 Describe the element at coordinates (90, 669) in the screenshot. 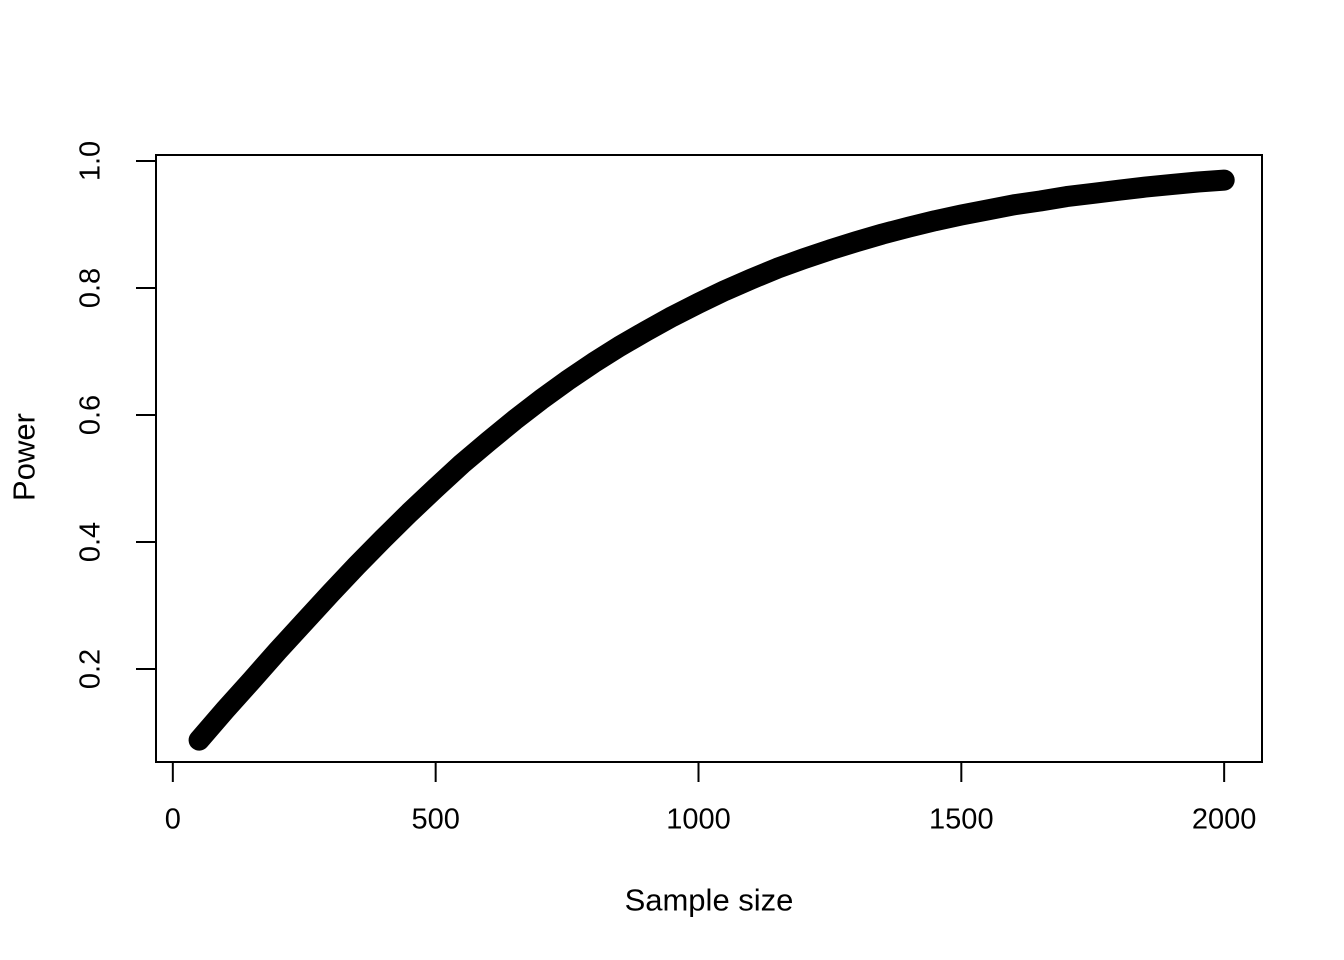

I see `y-tick-label: 0.2` at that location.